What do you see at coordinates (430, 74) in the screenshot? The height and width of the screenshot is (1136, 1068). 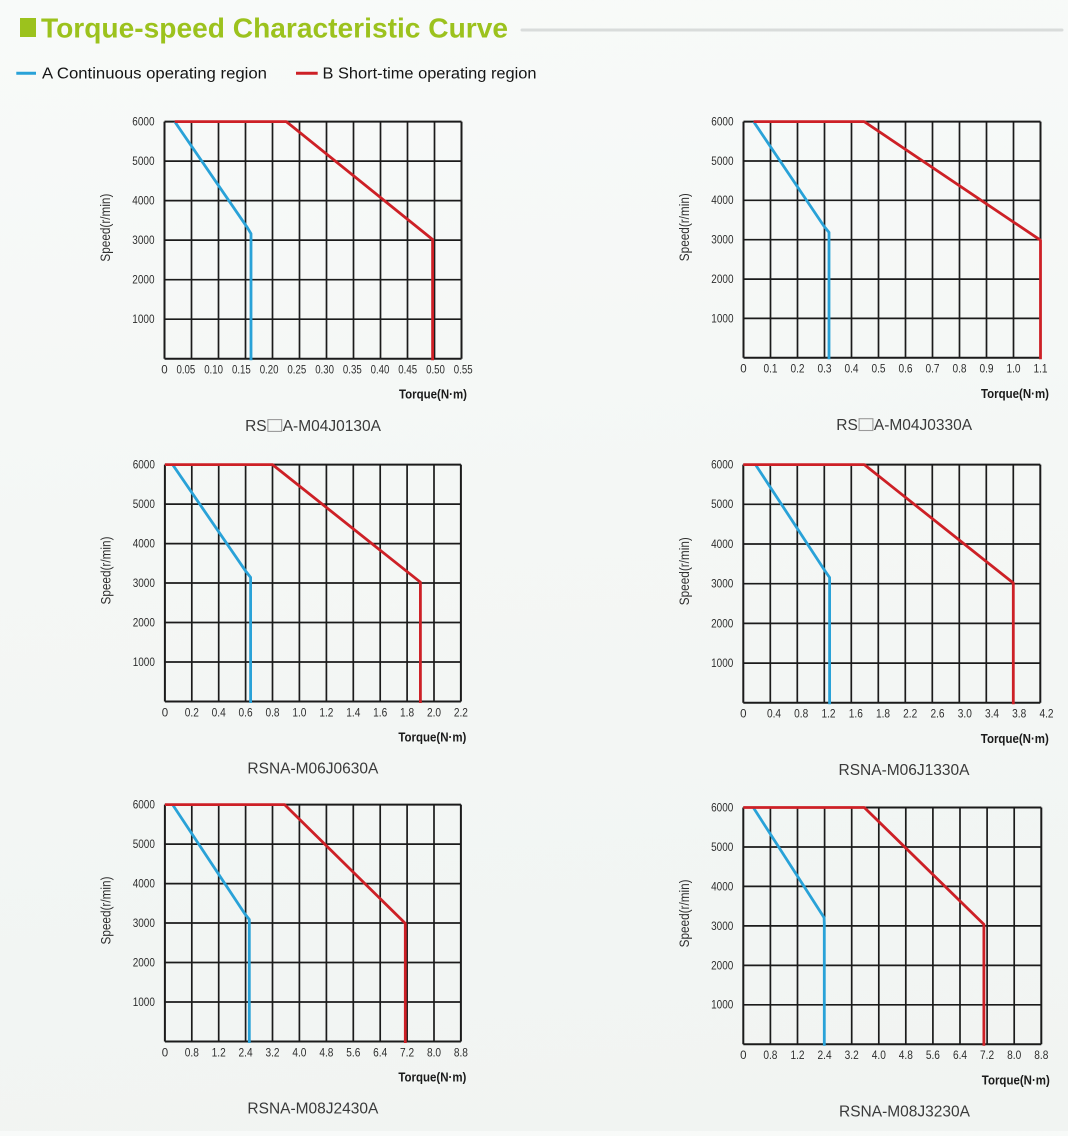 I see `svg-text: B Short-time operating region` at bounding box center [430, 74].